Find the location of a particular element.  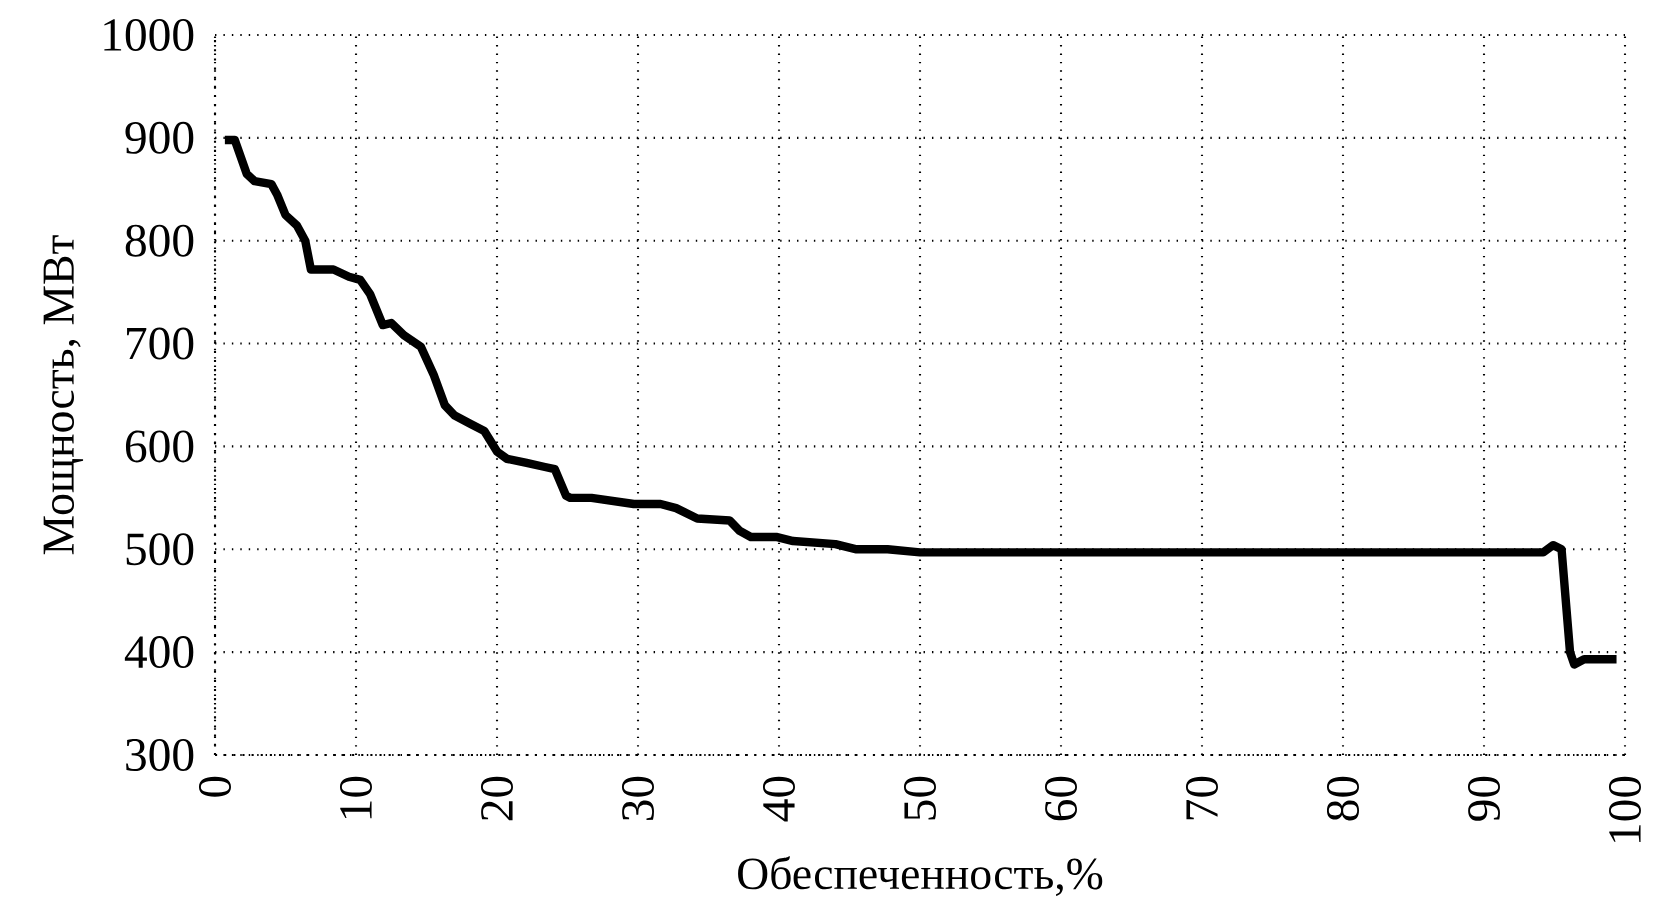

x-tick-label: 60 is located at coordinates (1060, 798).